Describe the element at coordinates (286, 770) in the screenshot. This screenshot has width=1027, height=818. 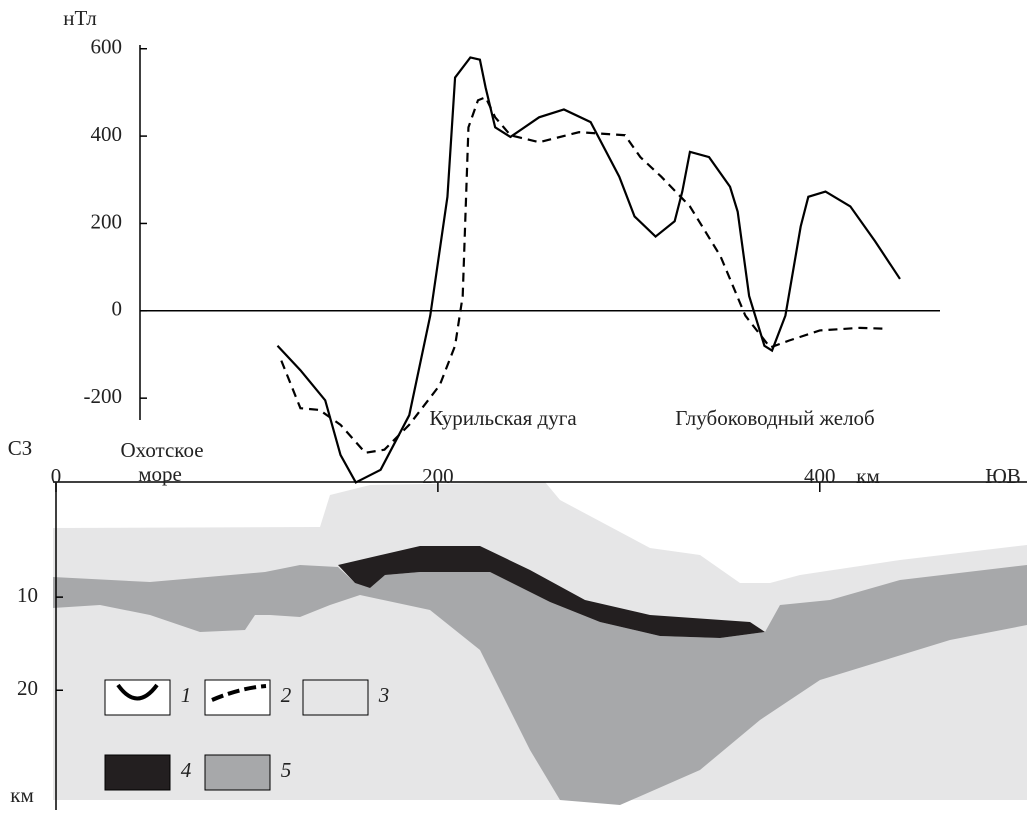
I see `legend-label: 5` at that location.